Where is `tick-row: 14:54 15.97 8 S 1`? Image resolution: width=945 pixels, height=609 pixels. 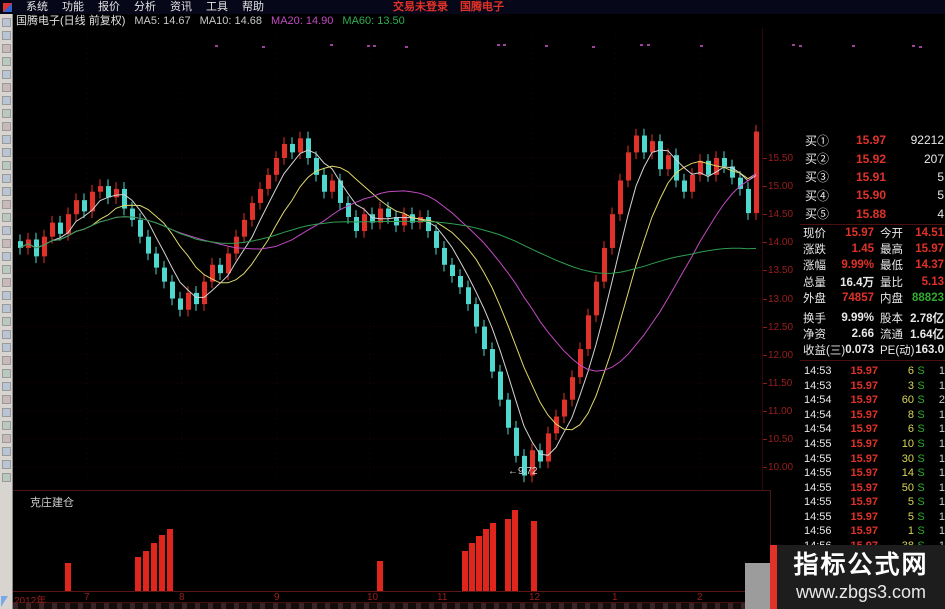 tick-row: 14:54 15.97 8 S 1 is located at coordinates (872, 415).